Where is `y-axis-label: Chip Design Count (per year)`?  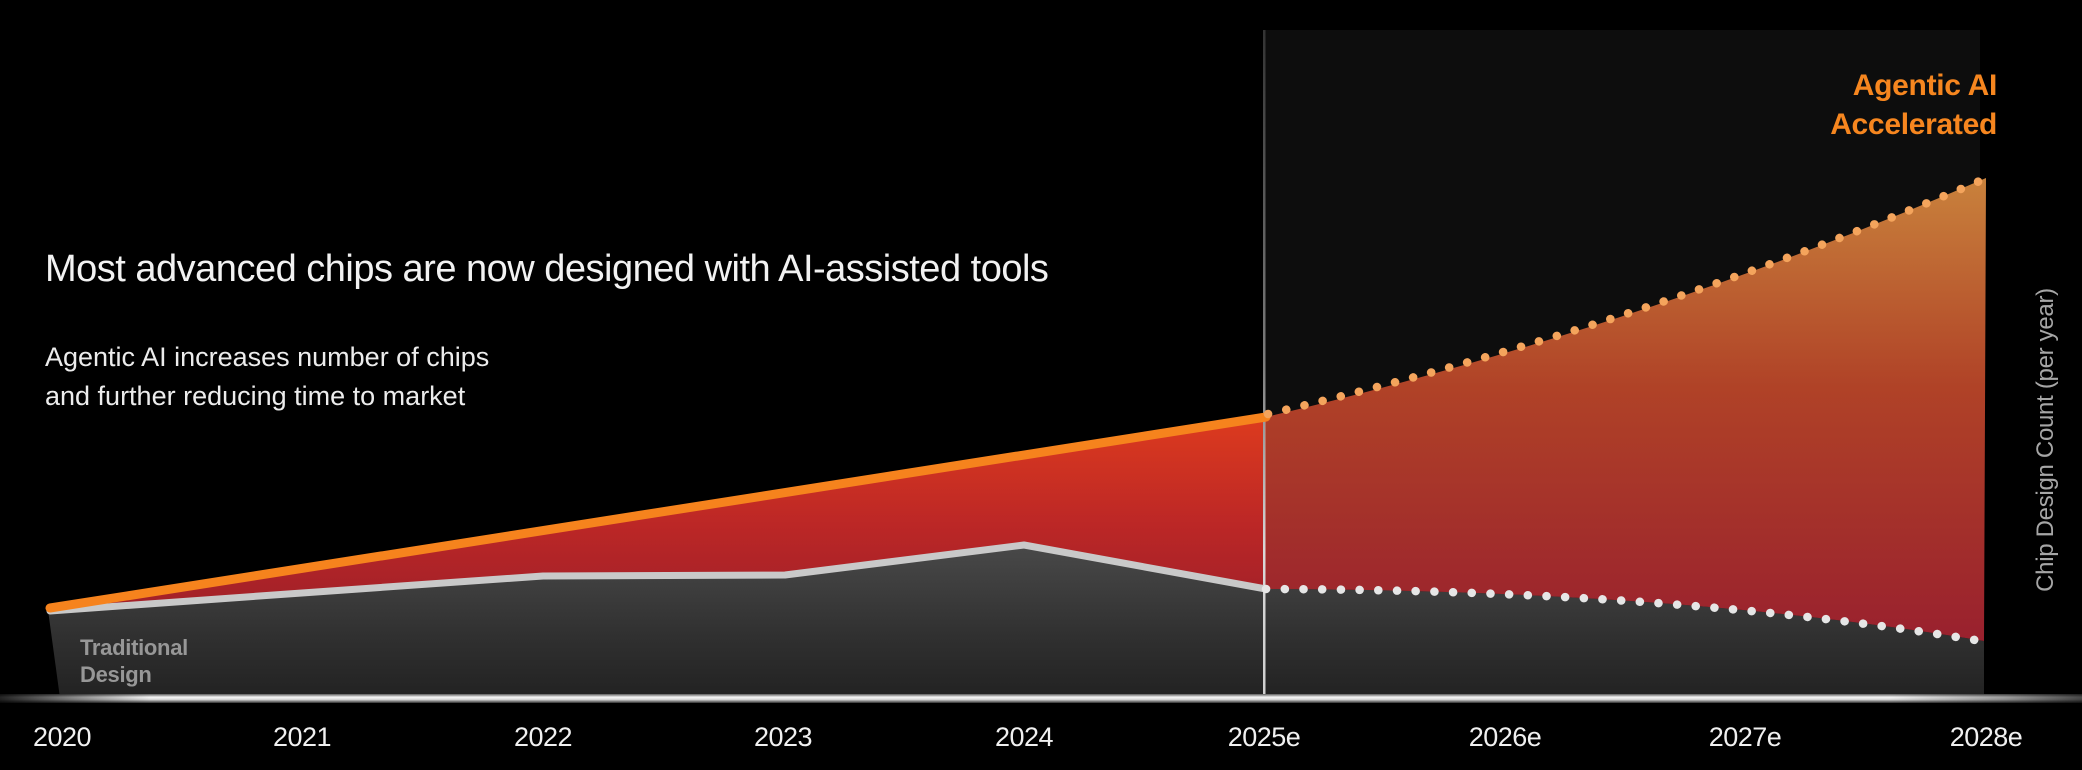
y-axis-label: Chip Design Count (per year) is located at coordinates (2045, 440).